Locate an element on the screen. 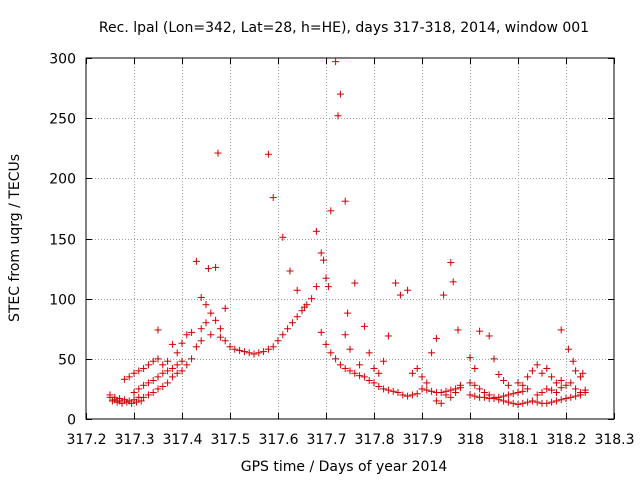  y-tick-label: 50 is located at coordinates (67, 361).